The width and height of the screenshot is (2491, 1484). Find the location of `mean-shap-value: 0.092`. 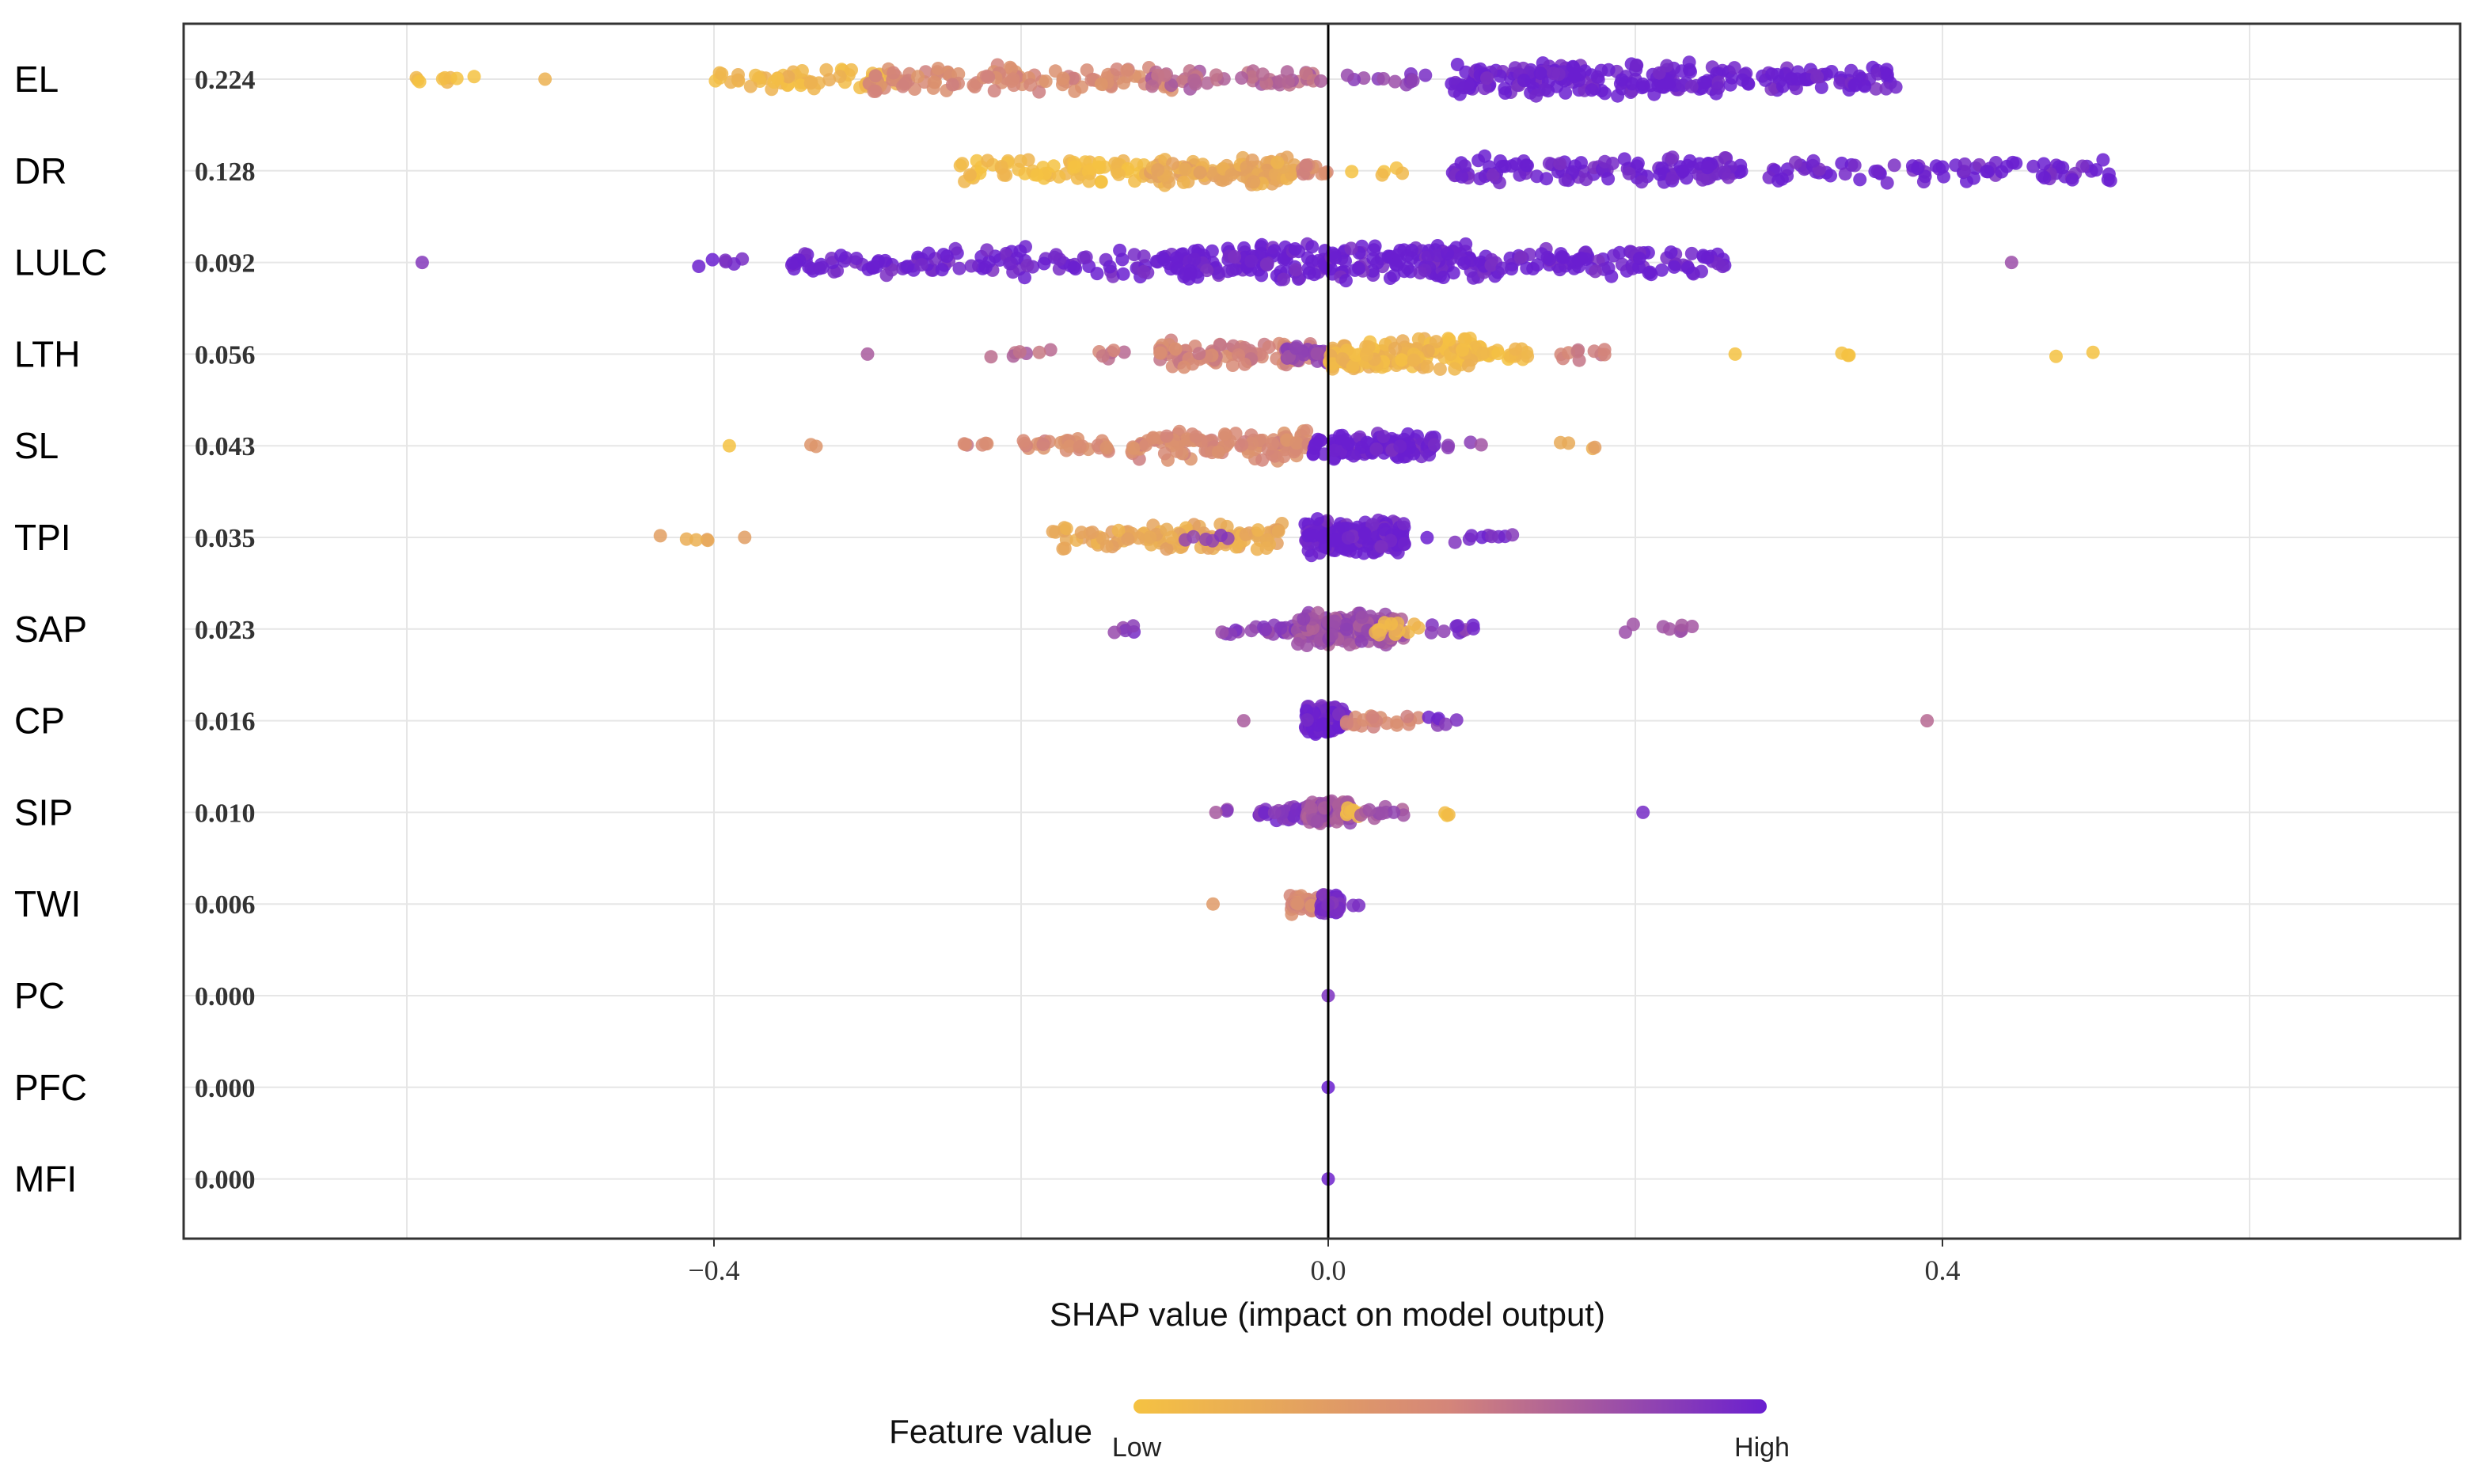

mean-shap-value: 0.092 is located at coordinates (225, 264).